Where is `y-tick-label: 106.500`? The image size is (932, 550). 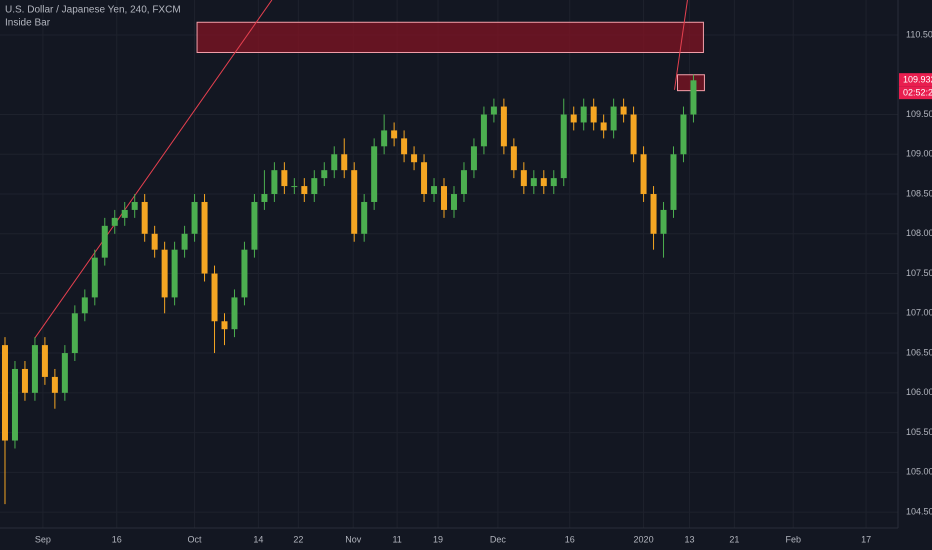
y-tick-label: 106.500 is located at coordinates (919, 352).